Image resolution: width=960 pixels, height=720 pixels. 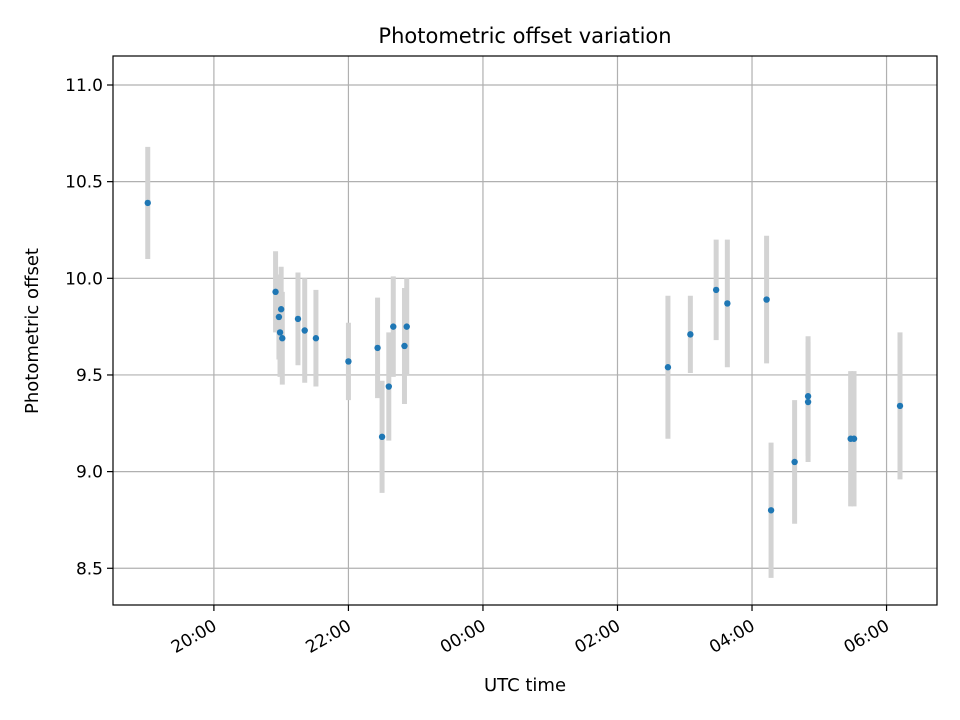 What do you see at coordinates (525, 685) in the screenshot?
I see `x-axis-label: UTC time` at bounding box center [525, 685].